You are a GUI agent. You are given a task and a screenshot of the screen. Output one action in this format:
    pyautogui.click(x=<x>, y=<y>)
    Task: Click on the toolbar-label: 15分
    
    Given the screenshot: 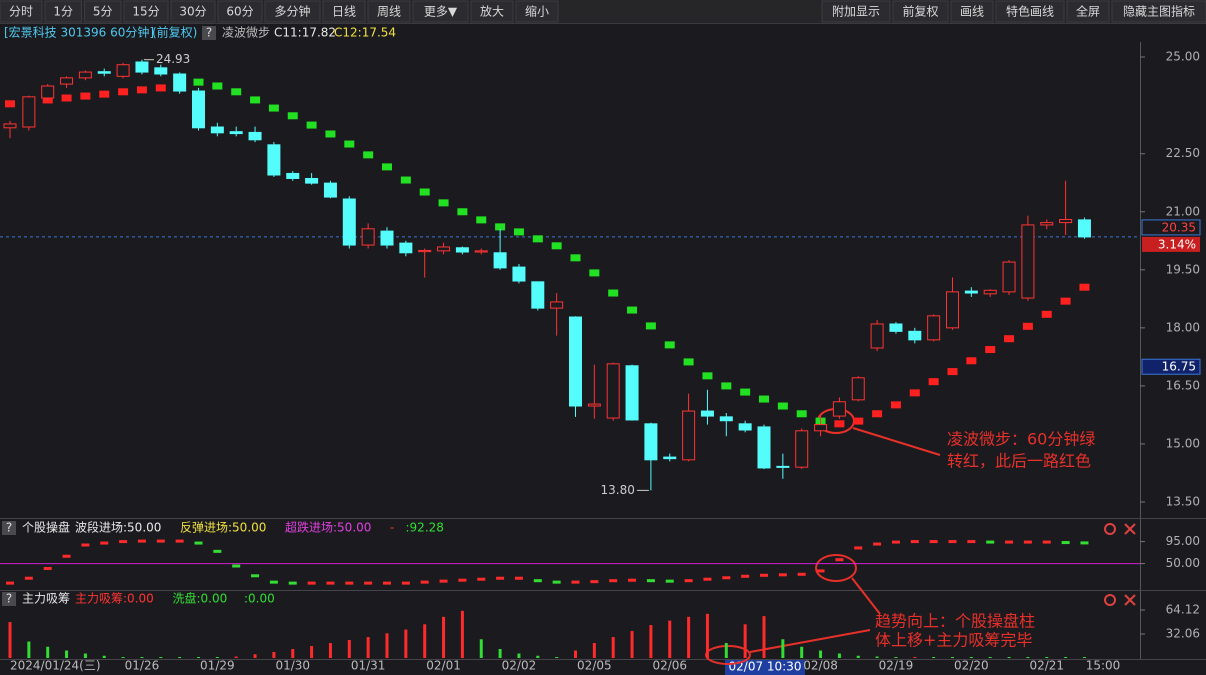 What is the action you would take?
    pyautogui.click(x=145, y=12)
    